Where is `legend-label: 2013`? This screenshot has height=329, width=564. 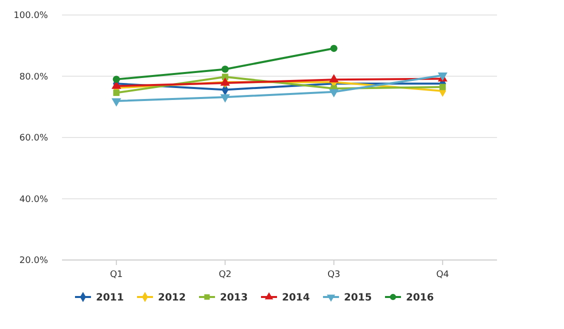
legend-label: 2013 is located at coordinates (234, 298).